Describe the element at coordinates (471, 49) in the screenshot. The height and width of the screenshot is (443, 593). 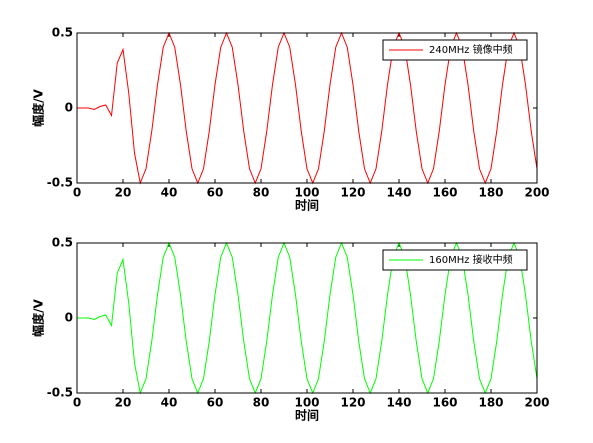
I see `legend-label: 240MHz 镜像中频` at that location.